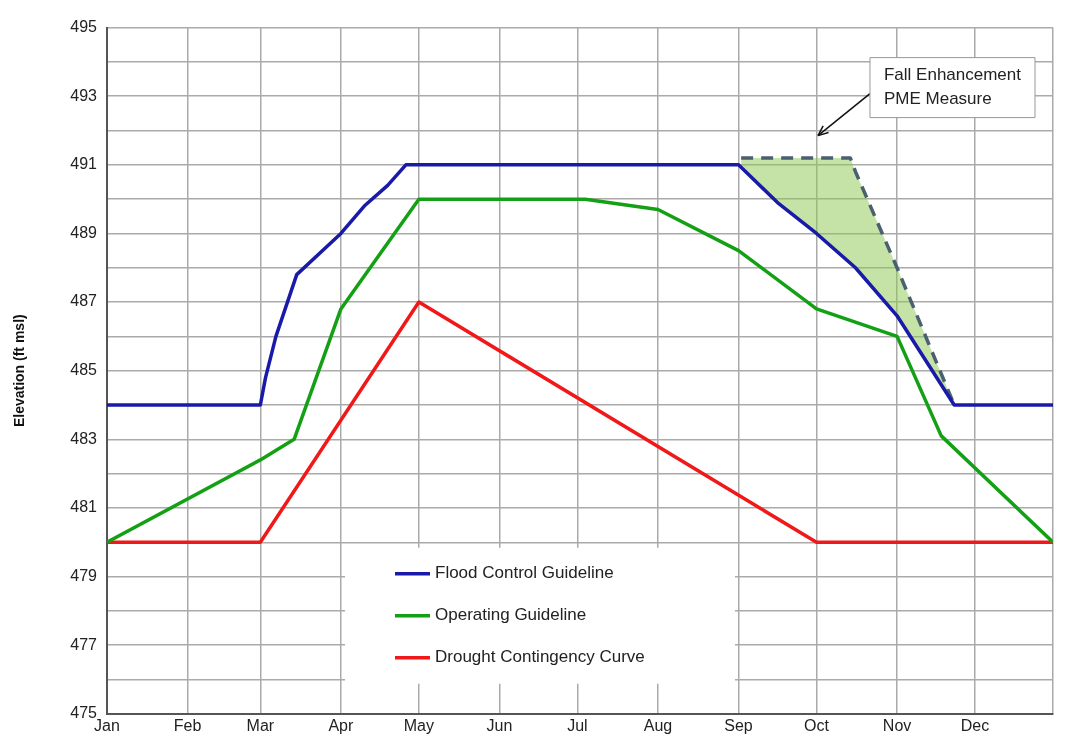  What do you see at coordinates (499, 725) in the screenshot?
I see `x-tick-label: Jun` at bounding box center [499, 725].